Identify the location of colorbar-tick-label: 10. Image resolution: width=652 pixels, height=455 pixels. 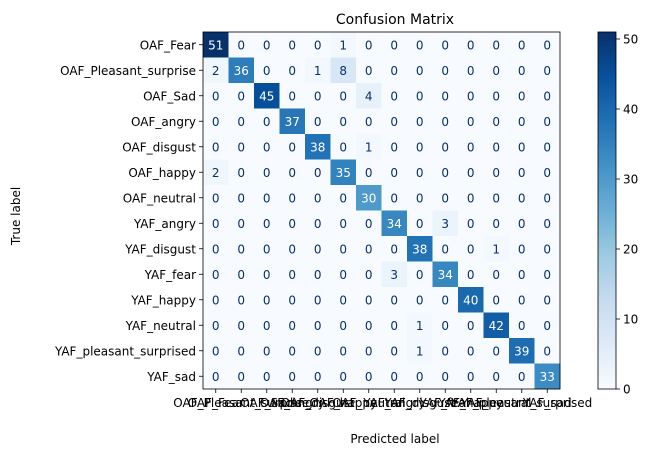
(630, 320).